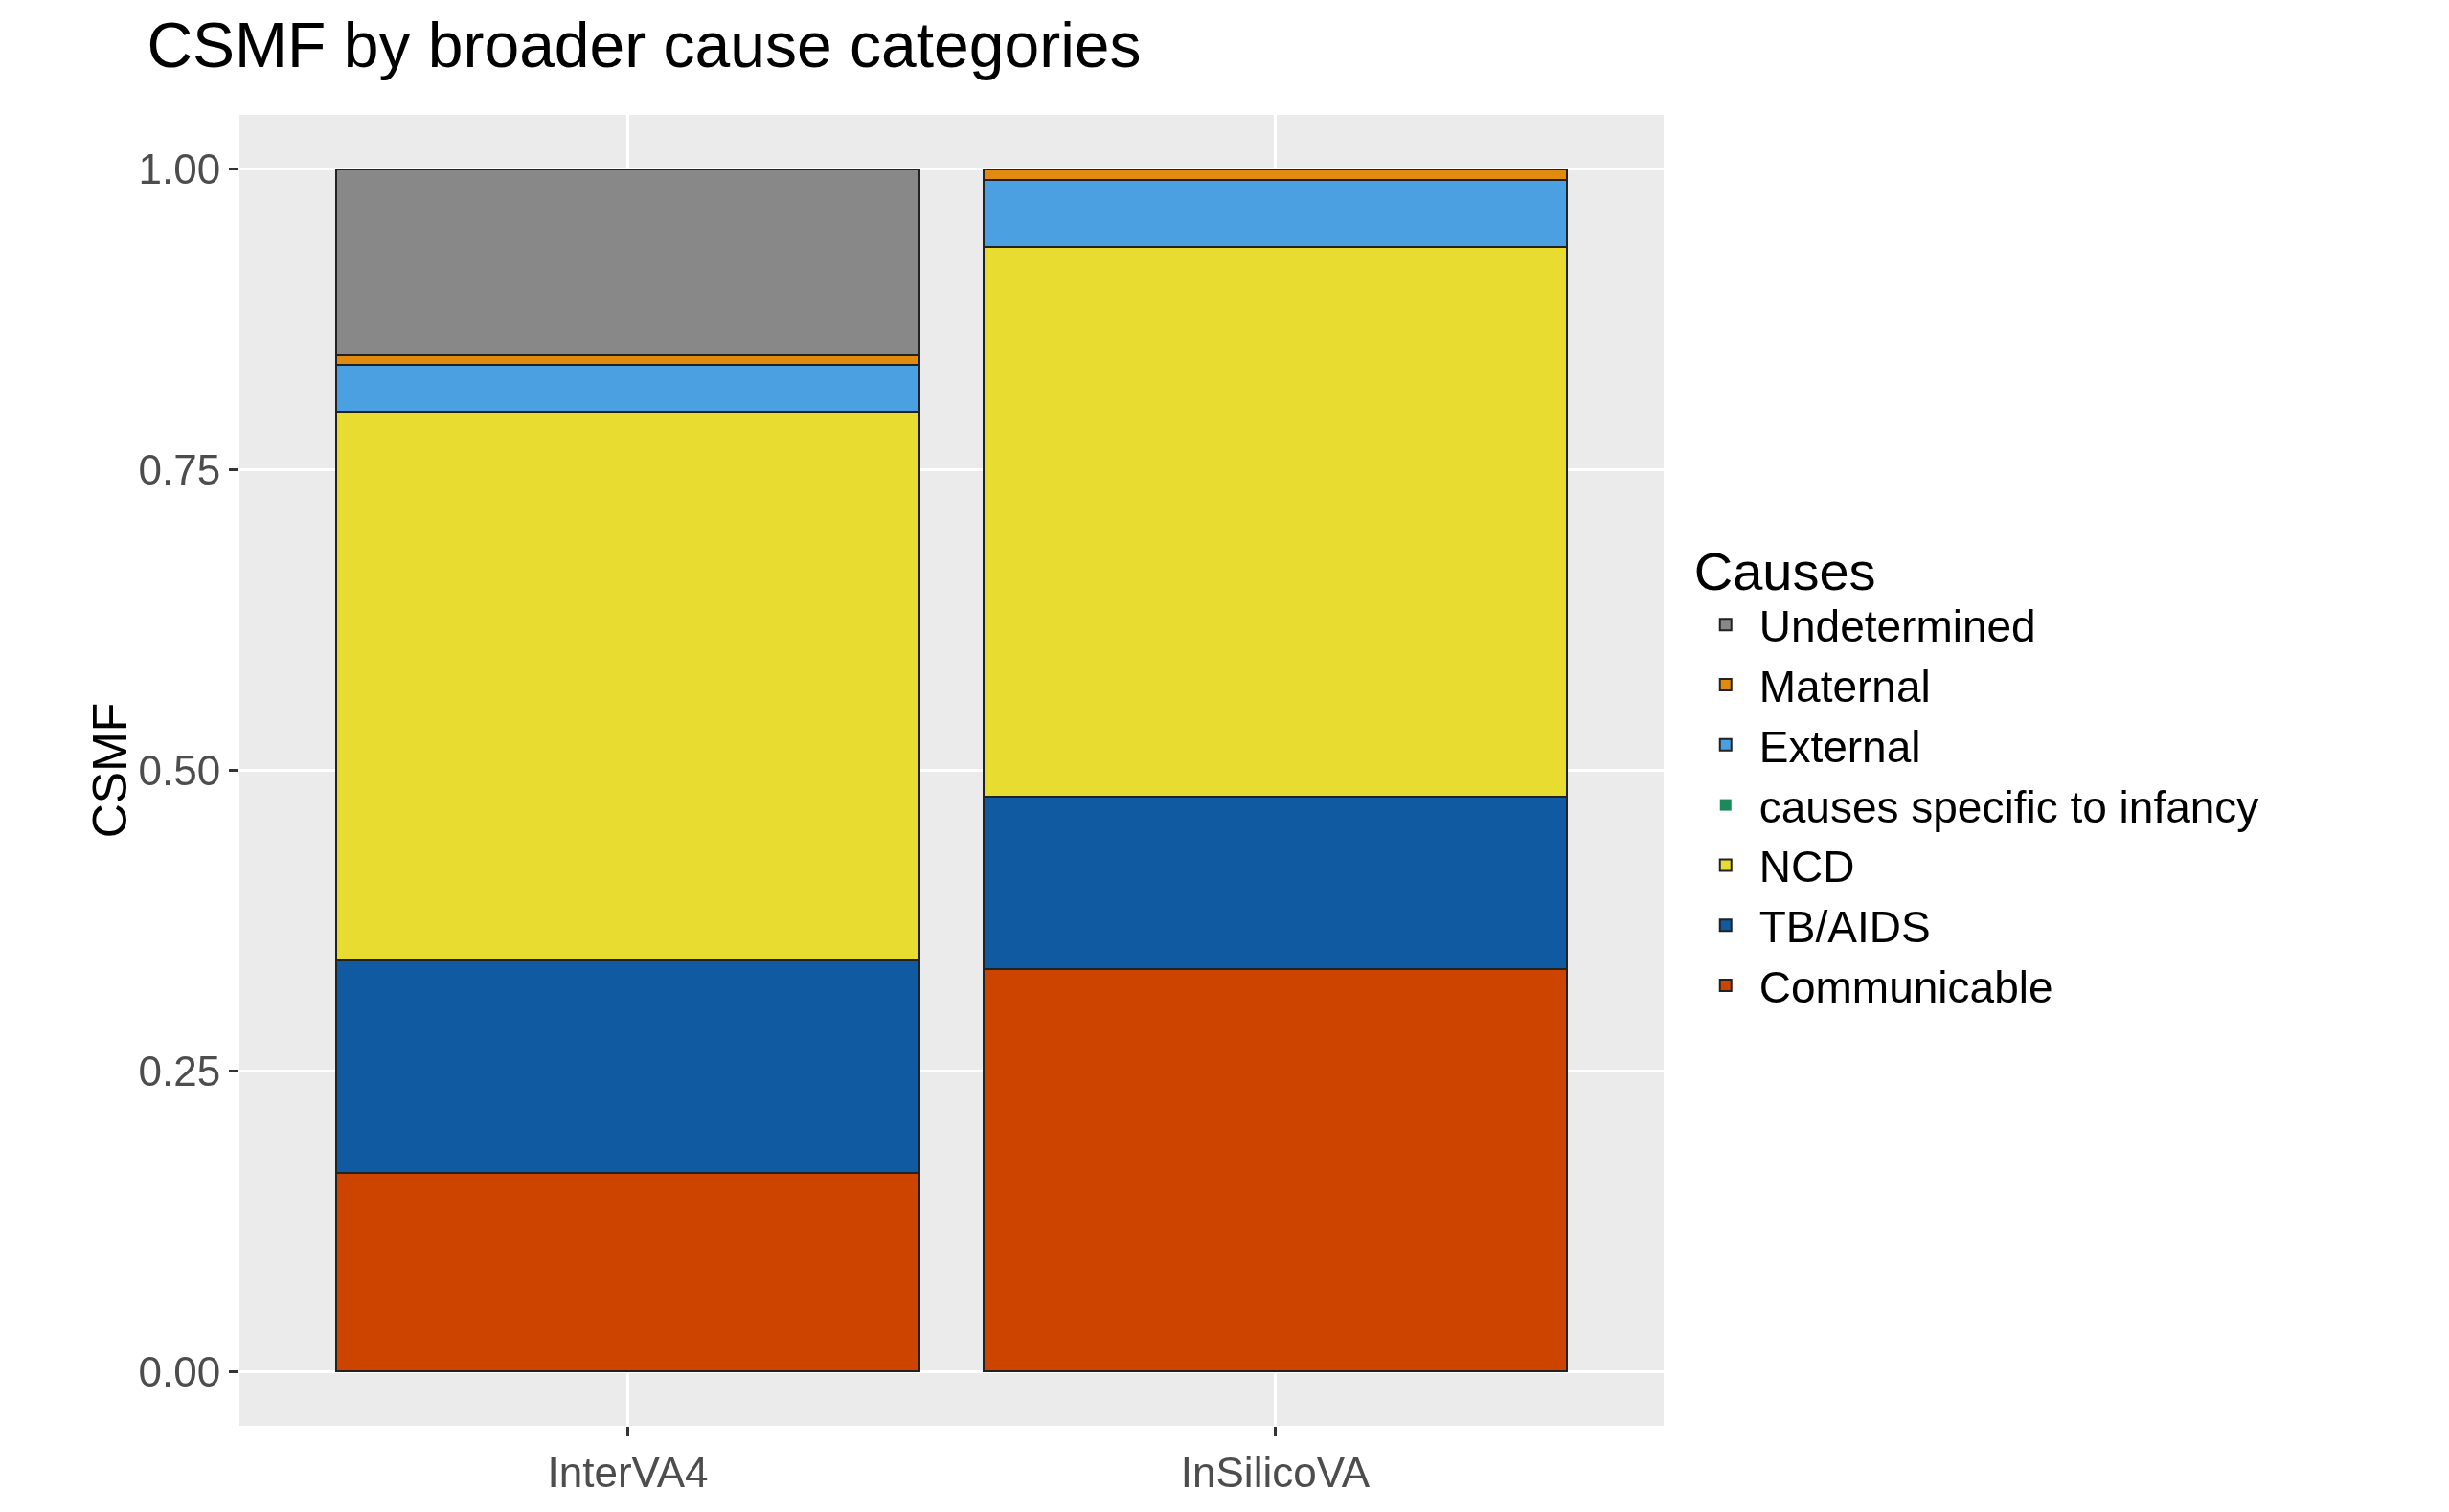  I want to click on y-tick-label: 0.00, so click(180, 1371).